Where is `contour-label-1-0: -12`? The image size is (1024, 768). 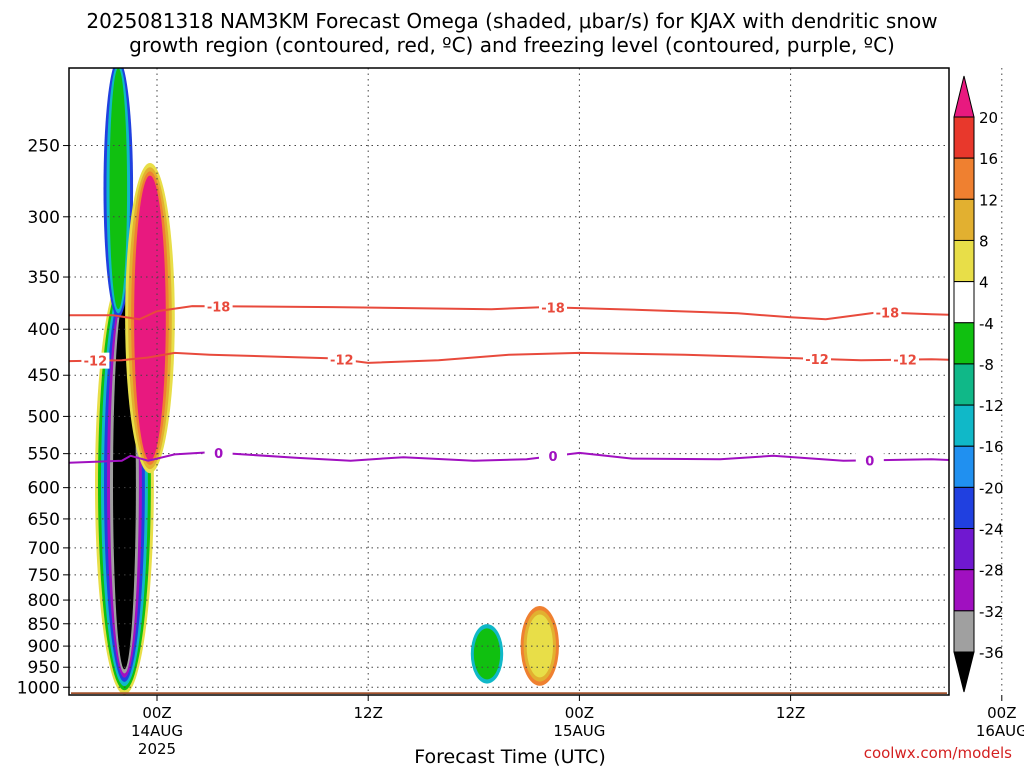
contour-label-1-0: -12 is located at coordinates (96, 362).